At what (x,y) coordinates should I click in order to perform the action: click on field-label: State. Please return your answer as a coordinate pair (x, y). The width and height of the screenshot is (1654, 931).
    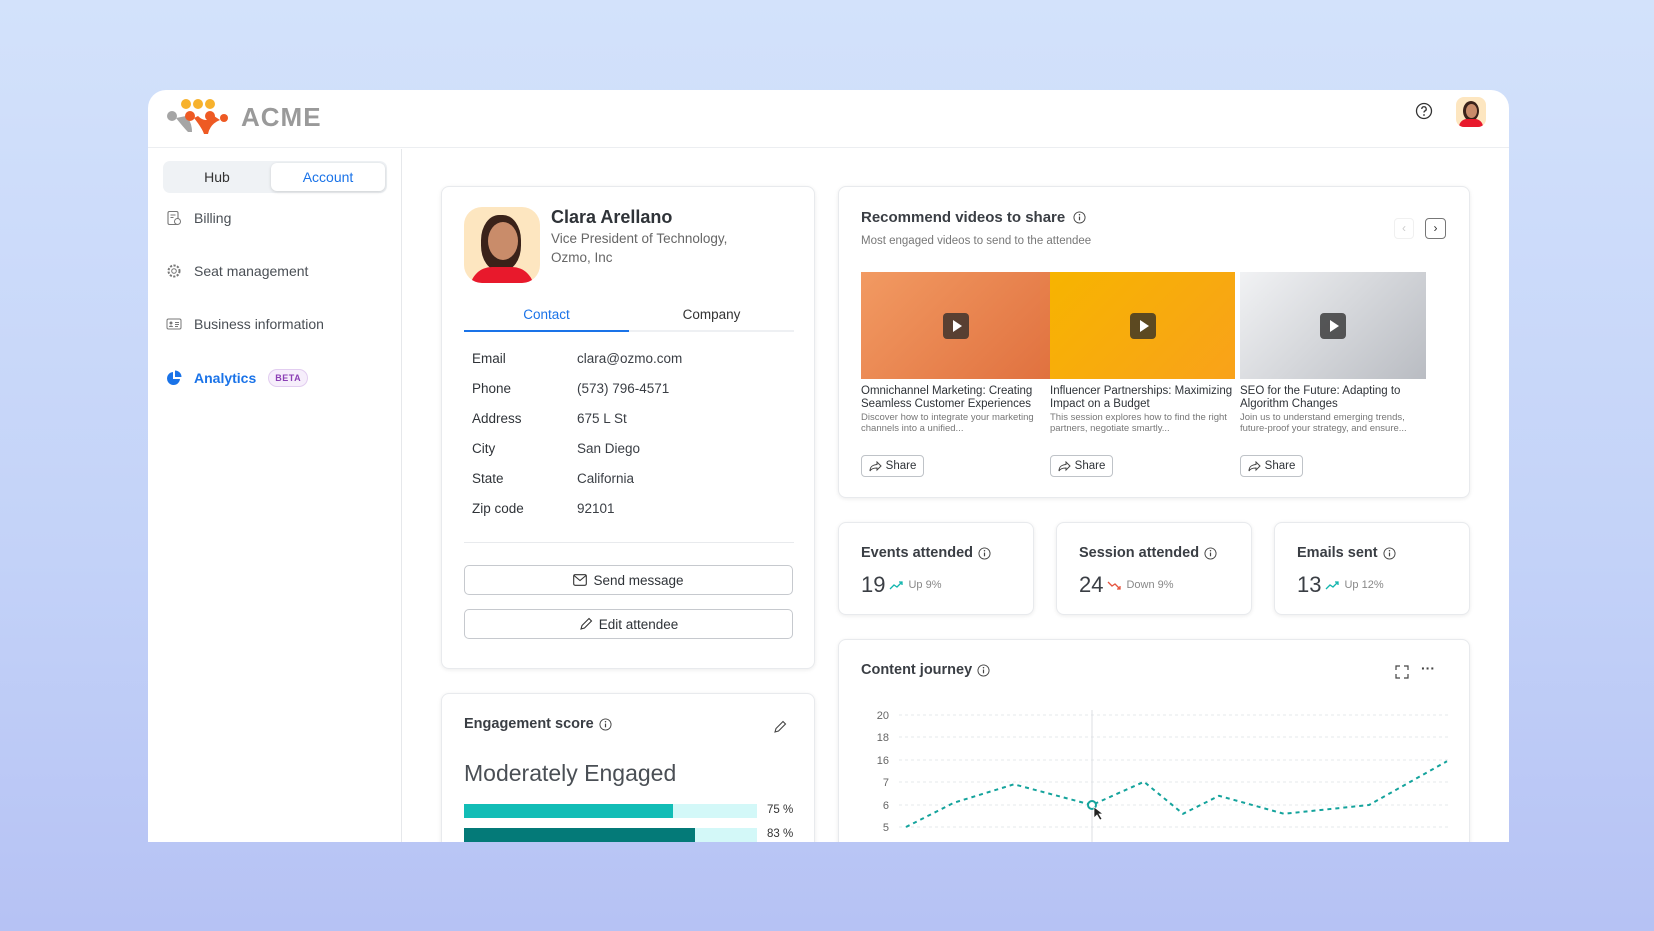
    Looking at the image, I should click on (488, 478).